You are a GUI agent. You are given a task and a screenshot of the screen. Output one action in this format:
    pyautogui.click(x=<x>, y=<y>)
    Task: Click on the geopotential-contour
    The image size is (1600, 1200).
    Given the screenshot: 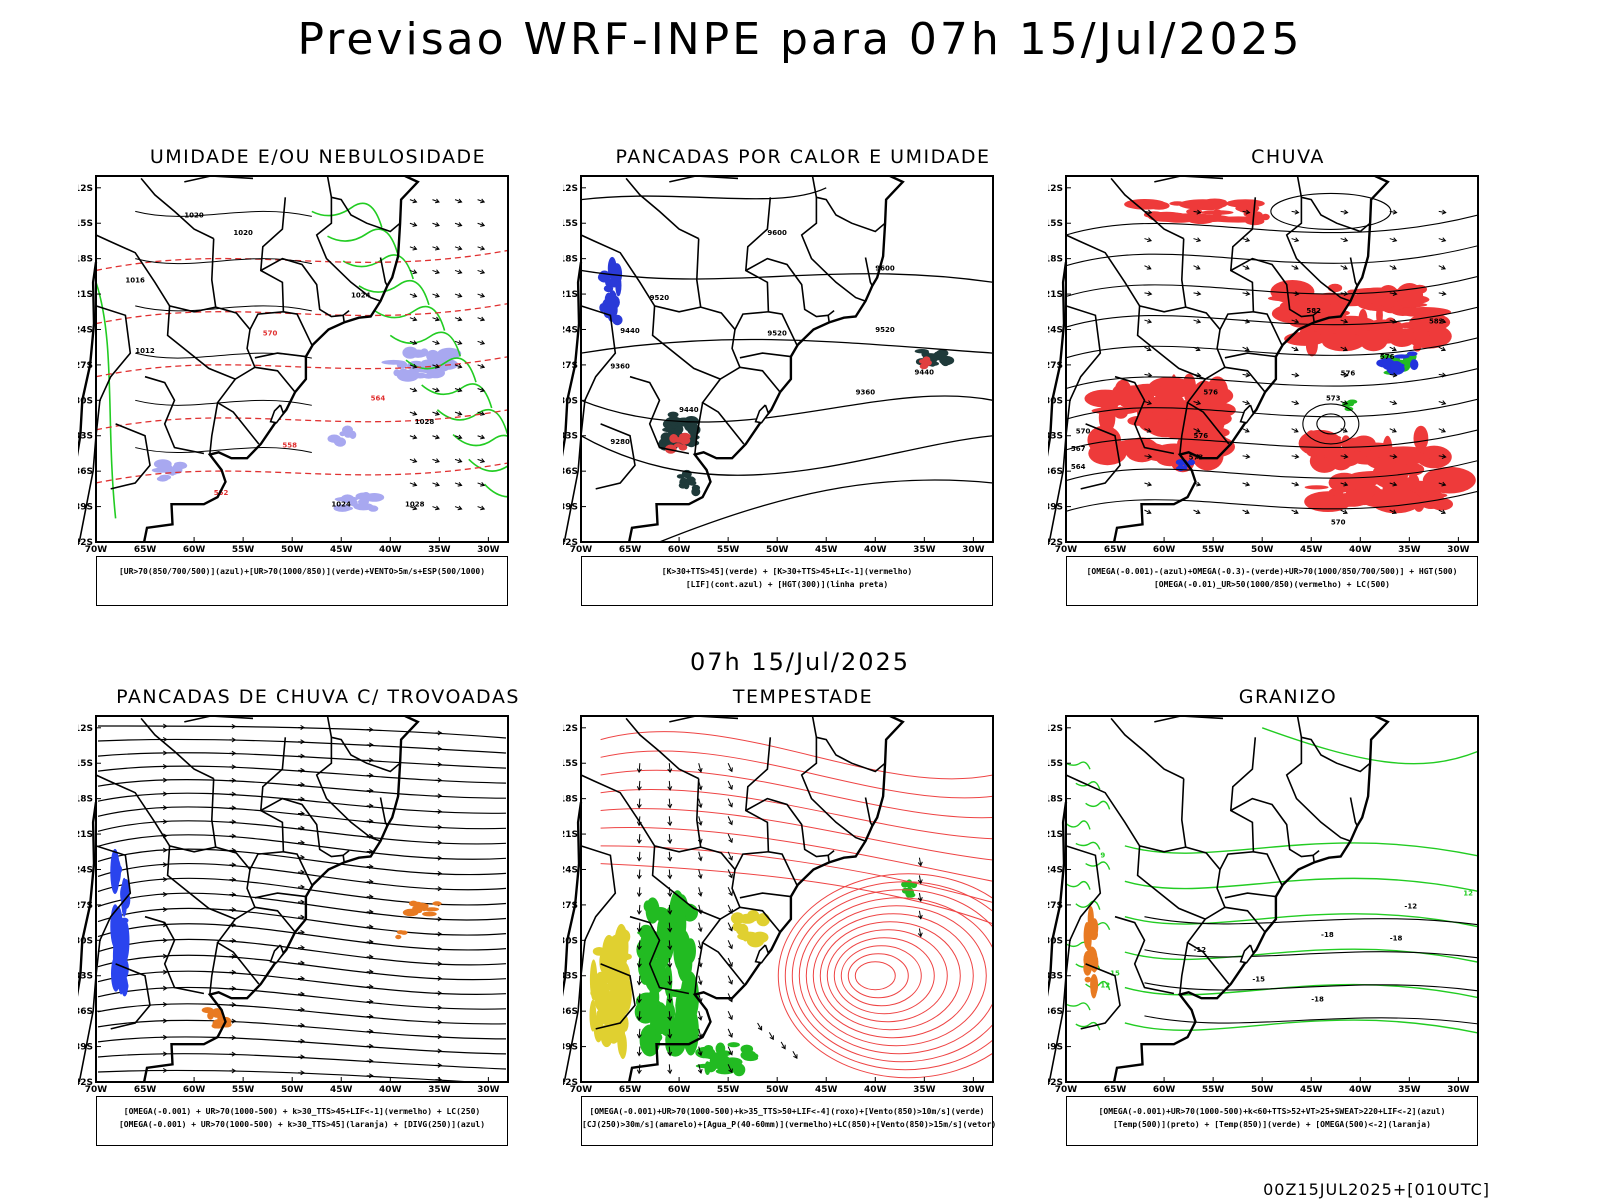 What is the action you would take?
    pyautogui.click(x=1272, y=317)
    